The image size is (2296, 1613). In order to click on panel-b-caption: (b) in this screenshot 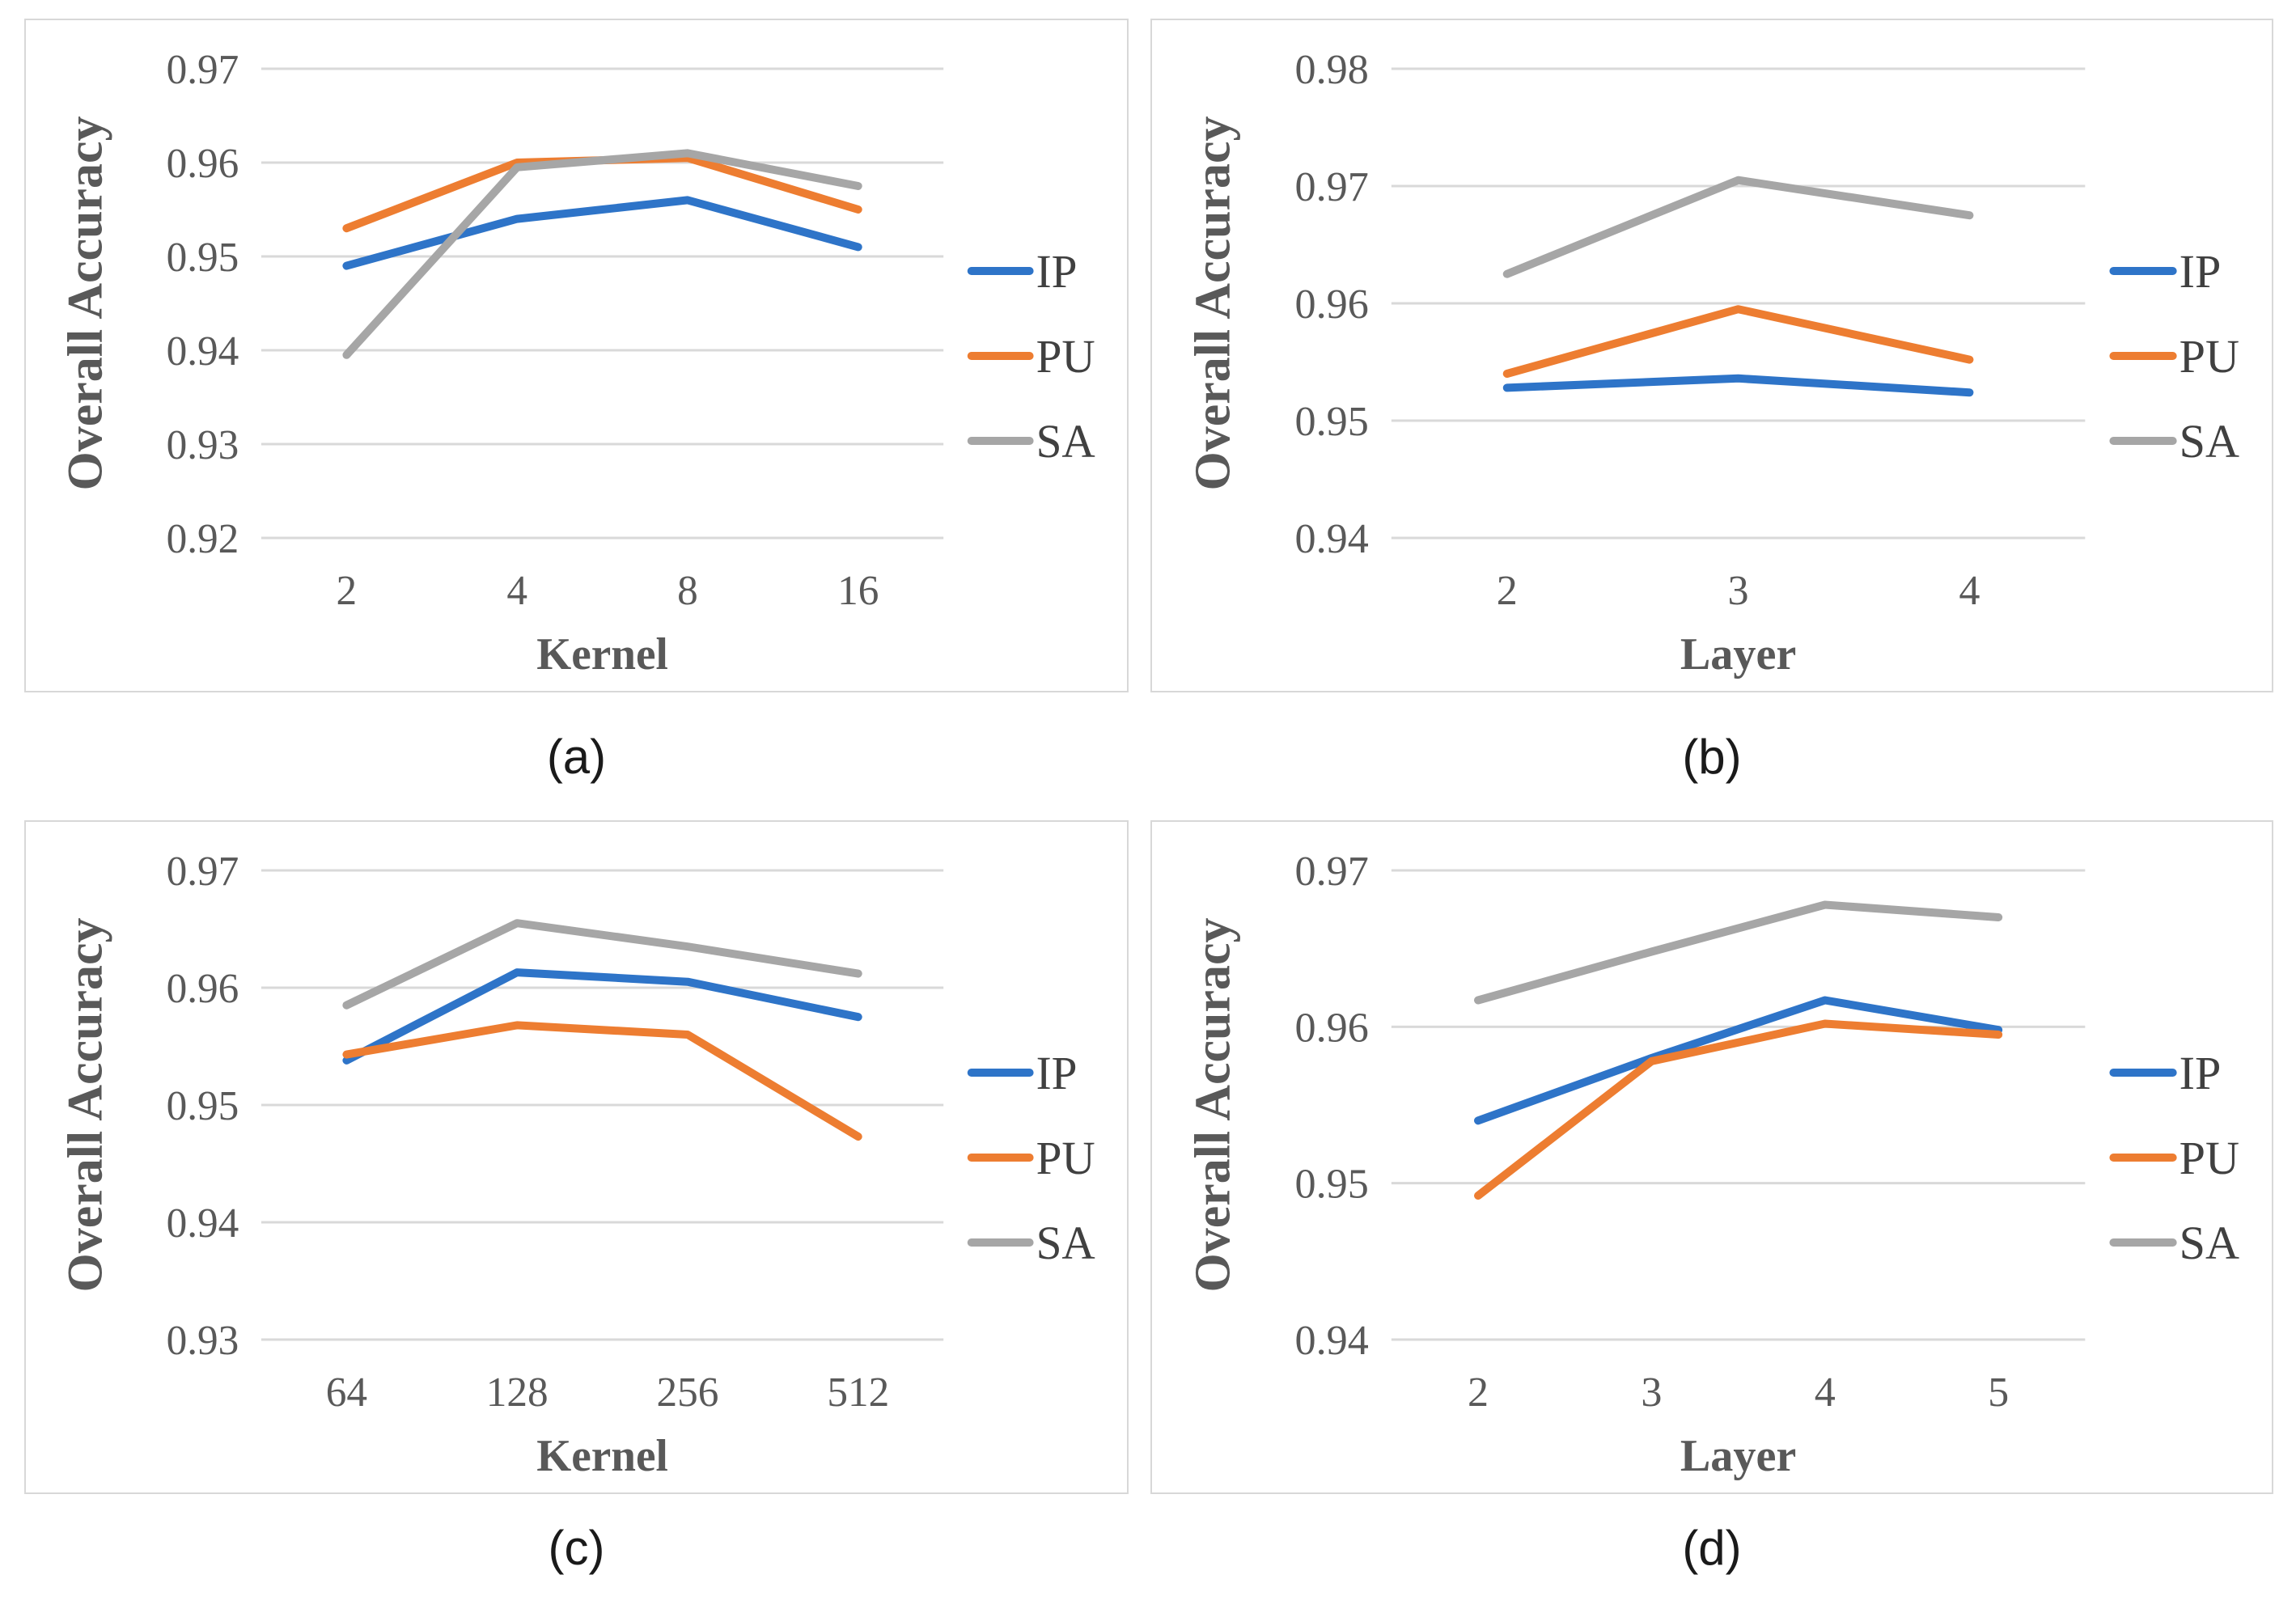, I will do `click(1712, 756)`.